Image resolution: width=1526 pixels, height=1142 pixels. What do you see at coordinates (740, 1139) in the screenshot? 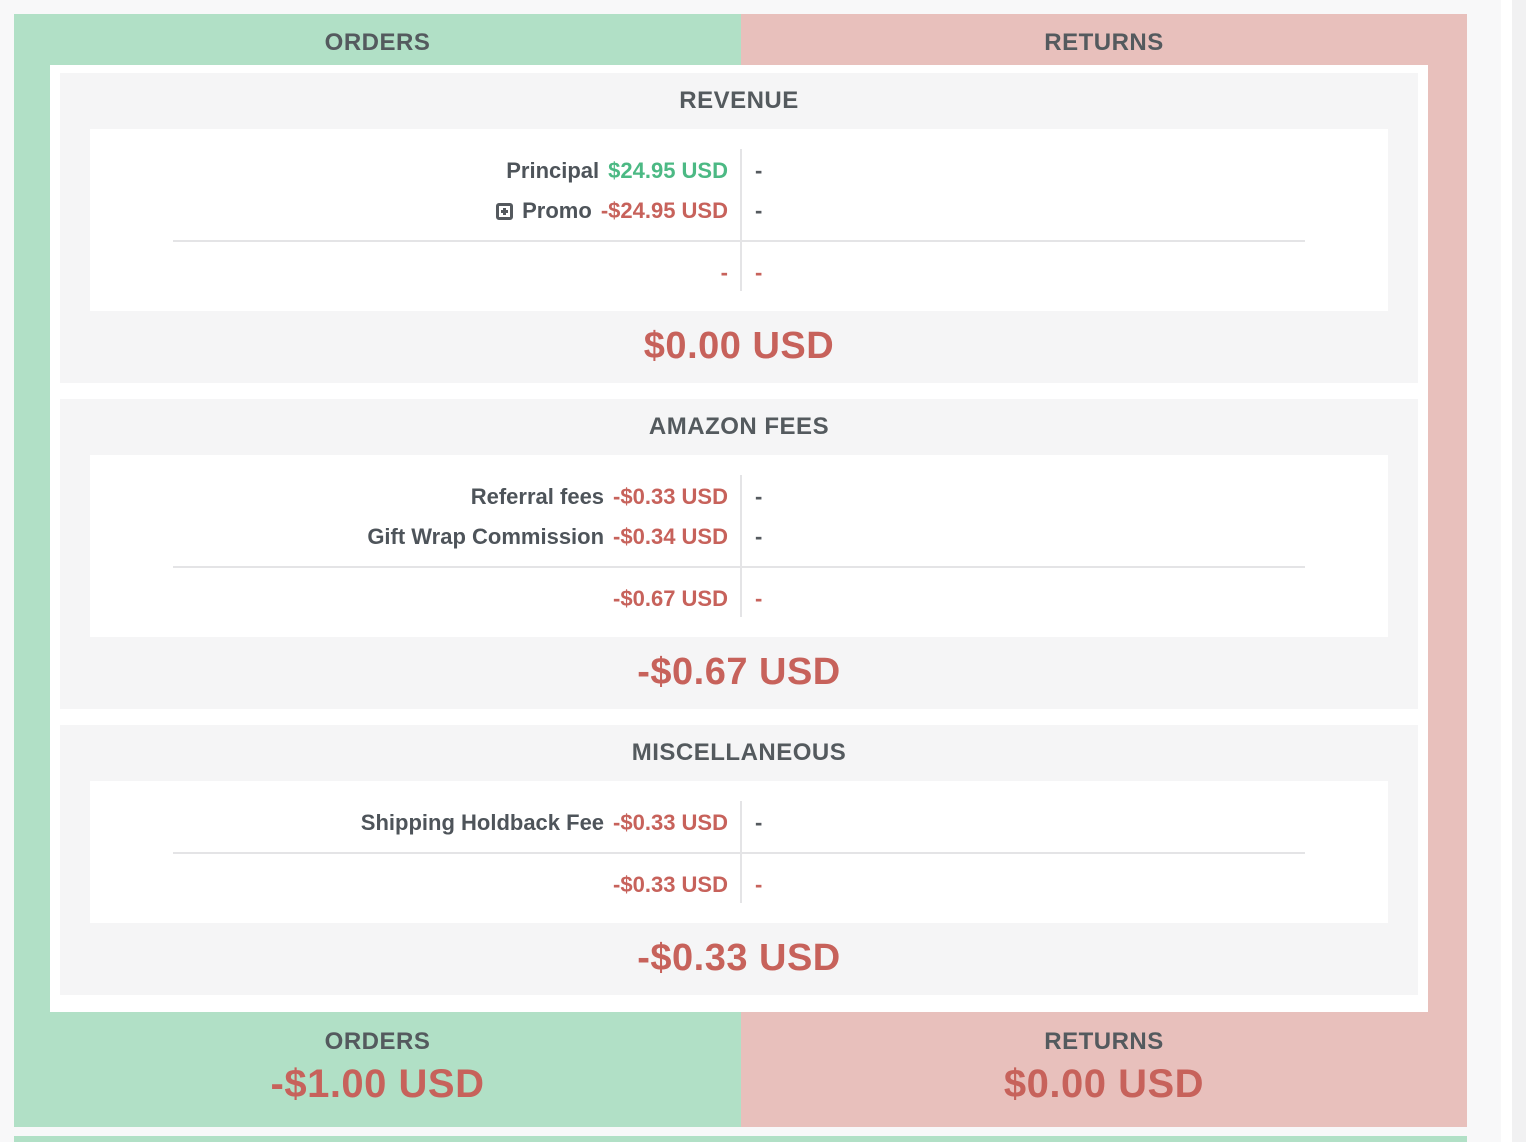
I see `next-widget-top-strip` at bounding box center [740, 1139].